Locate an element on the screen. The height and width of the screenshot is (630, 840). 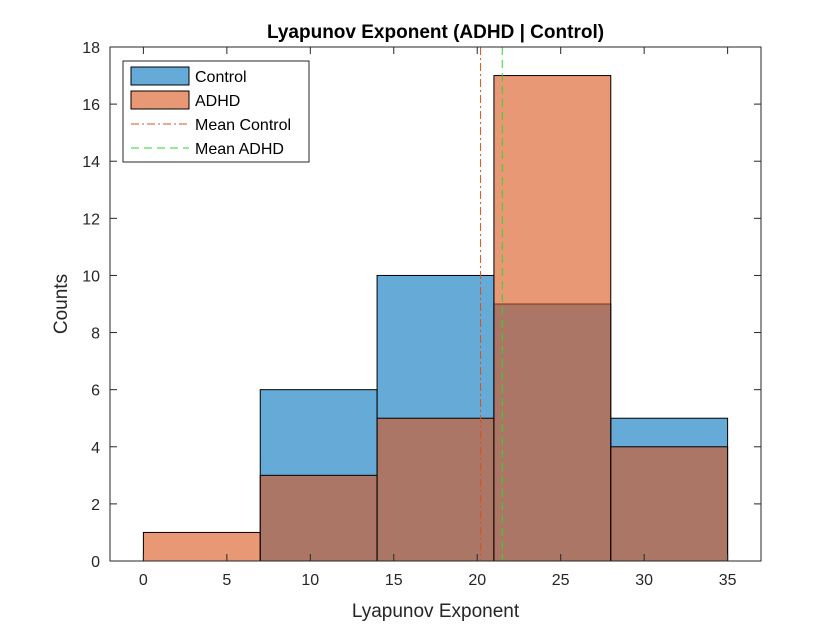
y-tick-label: 2 is located at coordinates (95, 505).